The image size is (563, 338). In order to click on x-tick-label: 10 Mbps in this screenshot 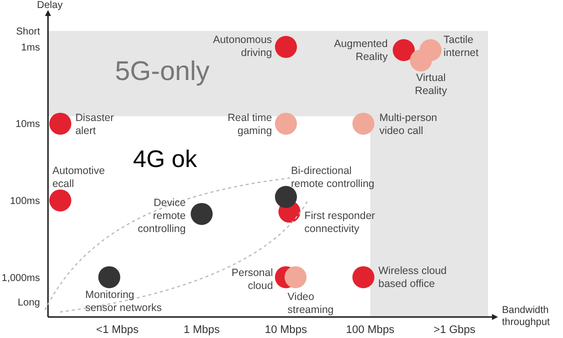, I will do `click(286, 330)`.